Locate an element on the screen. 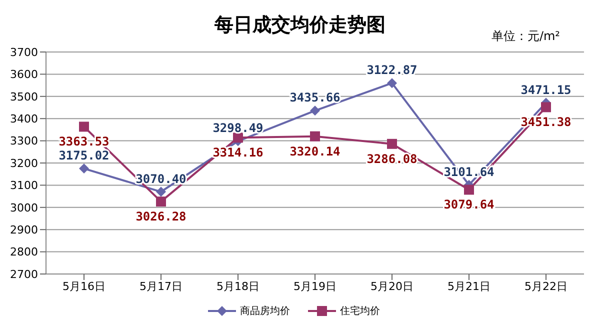  x-tick-label: 5月21日 is located at coordinates (469, 286).